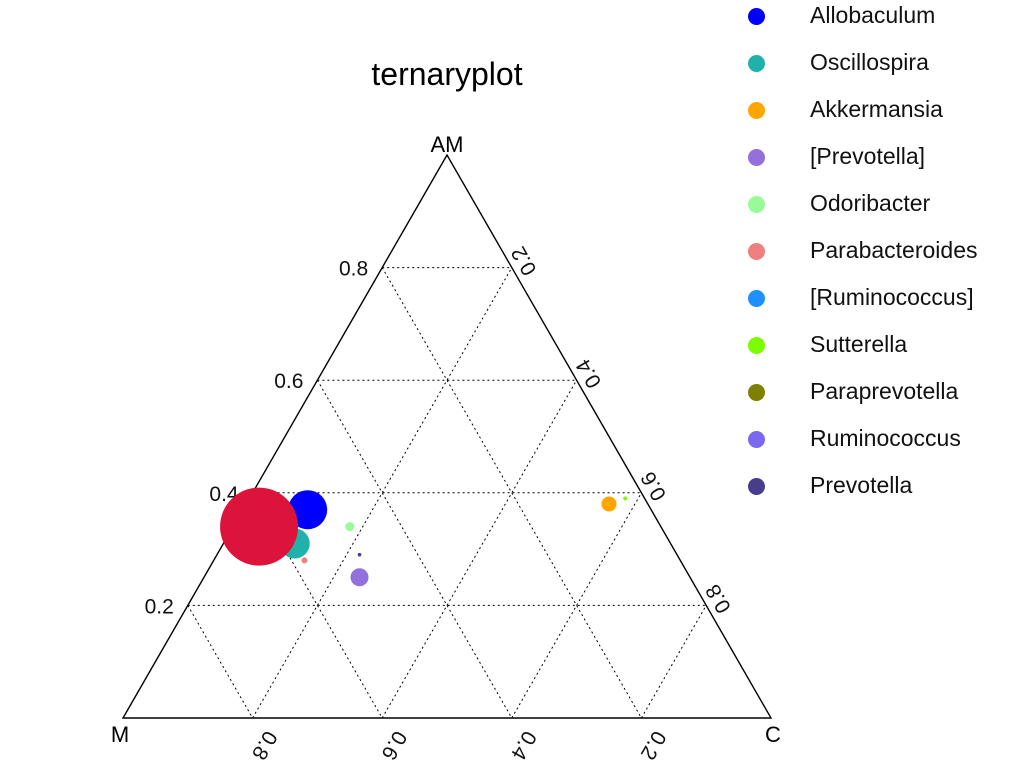 The width and height of the screenshot is (1025, 765). Describe the element at coordinates (120, 734) in the screenshot. I see `vertex-label-m: M` at that location.